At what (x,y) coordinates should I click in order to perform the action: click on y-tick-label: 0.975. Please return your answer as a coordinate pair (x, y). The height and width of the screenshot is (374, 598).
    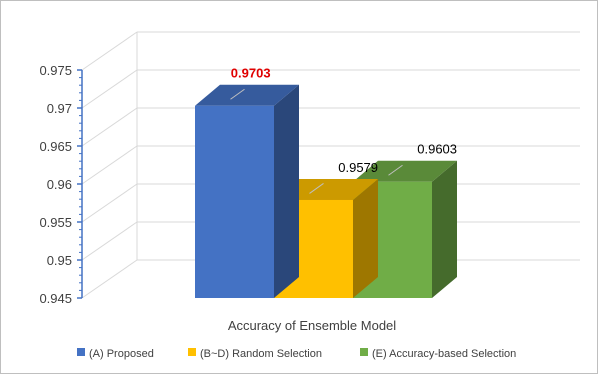
    Looking at the image, I should click on (55, 70).